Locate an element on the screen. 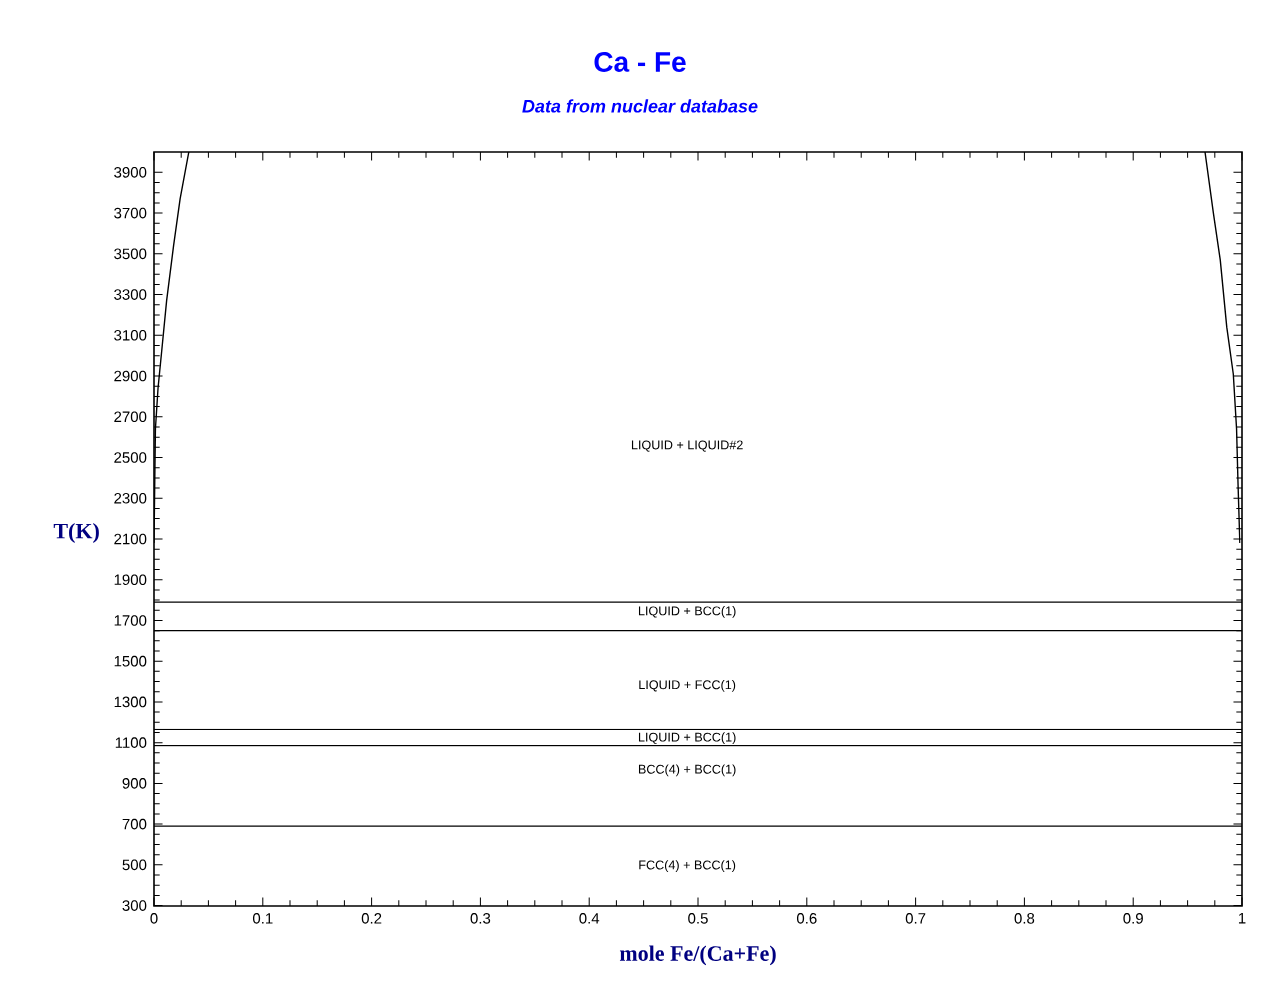  x-axis-title: mole Fe/(Ca+Fe) is located at coordinates (697, 955).